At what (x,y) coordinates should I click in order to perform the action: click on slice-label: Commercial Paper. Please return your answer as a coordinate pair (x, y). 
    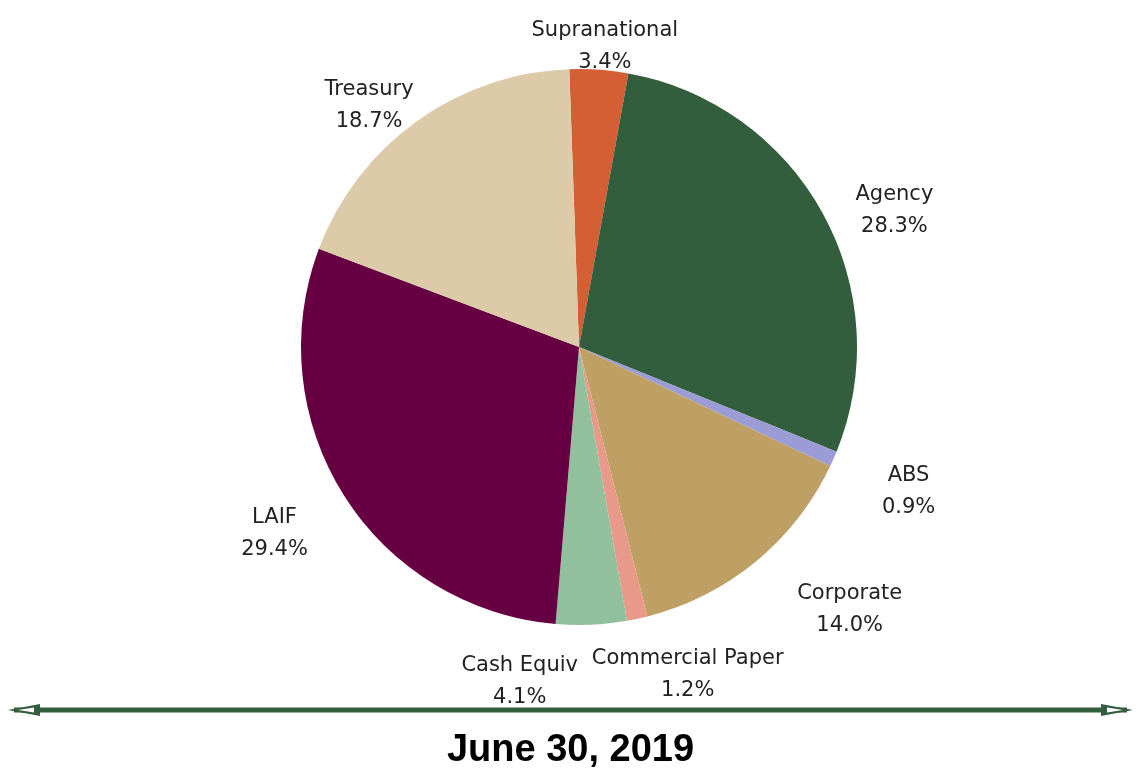
    Looking at the image, I should click on (687, 656).